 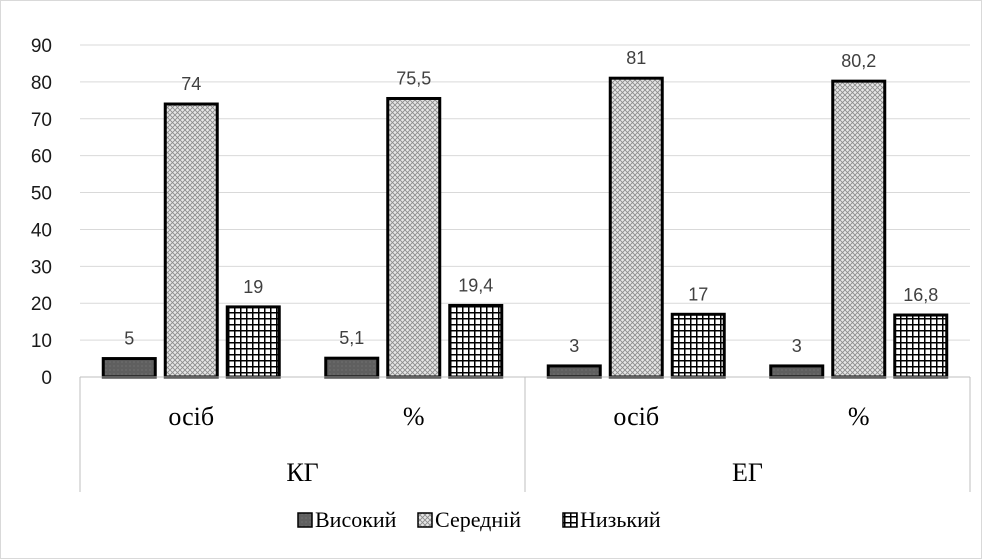 I want to click on data-label: 80,2, so click(x=858, y=61).